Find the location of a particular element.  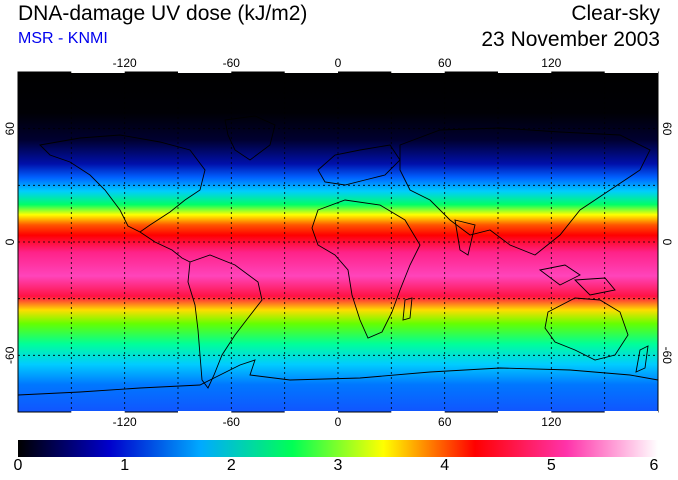

colorbar-tick-label: 0 is located at coordinates (18, 465).